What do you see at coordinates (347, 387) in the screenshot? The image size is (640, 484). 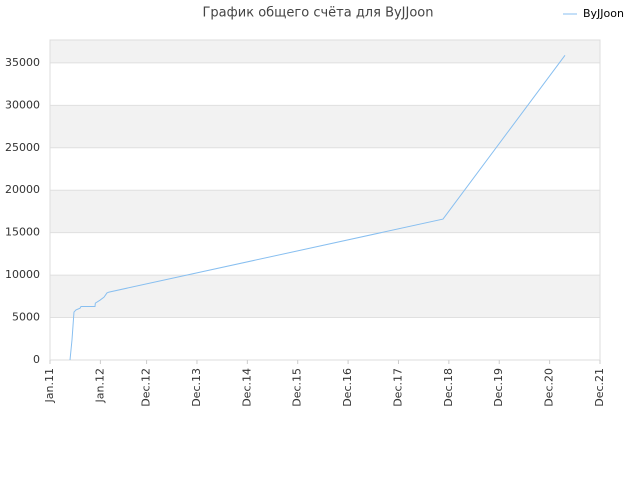 I see `x-tick-label: Dec.16` at bounding box center [347, 387].